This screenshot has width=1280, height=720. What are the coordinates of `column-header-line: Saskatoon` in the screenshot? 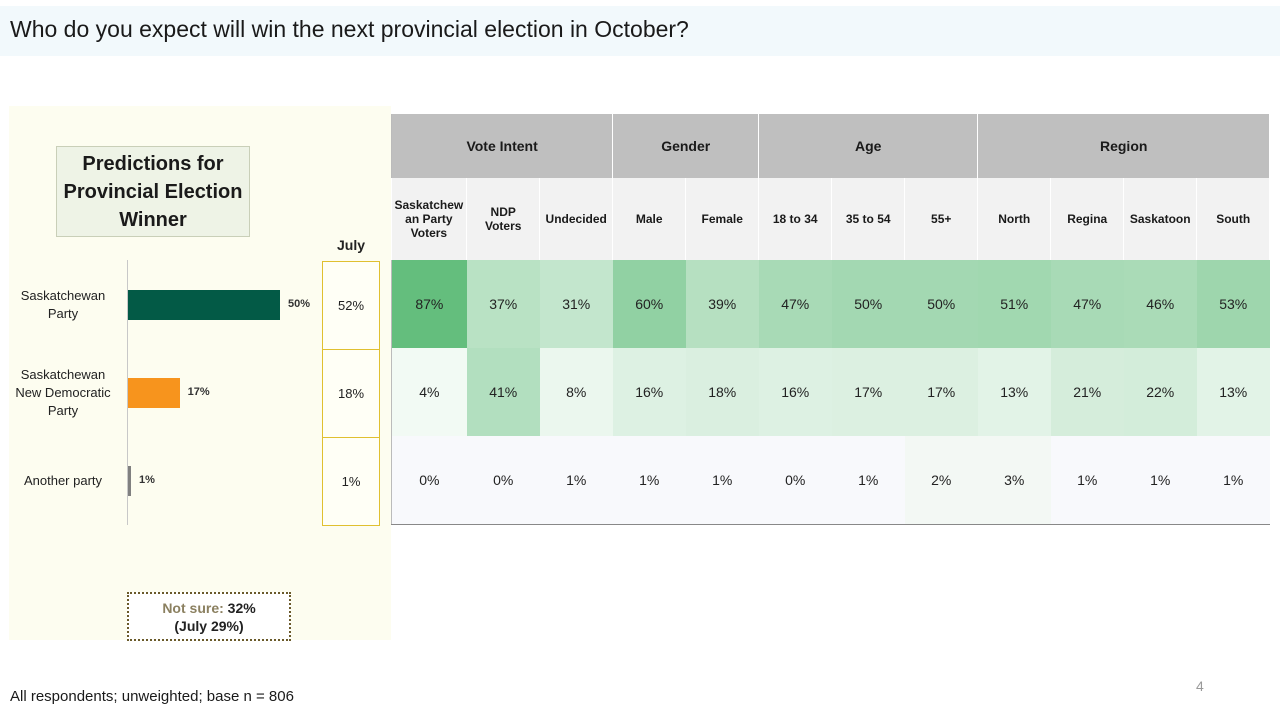 It's located at (1160, 219).